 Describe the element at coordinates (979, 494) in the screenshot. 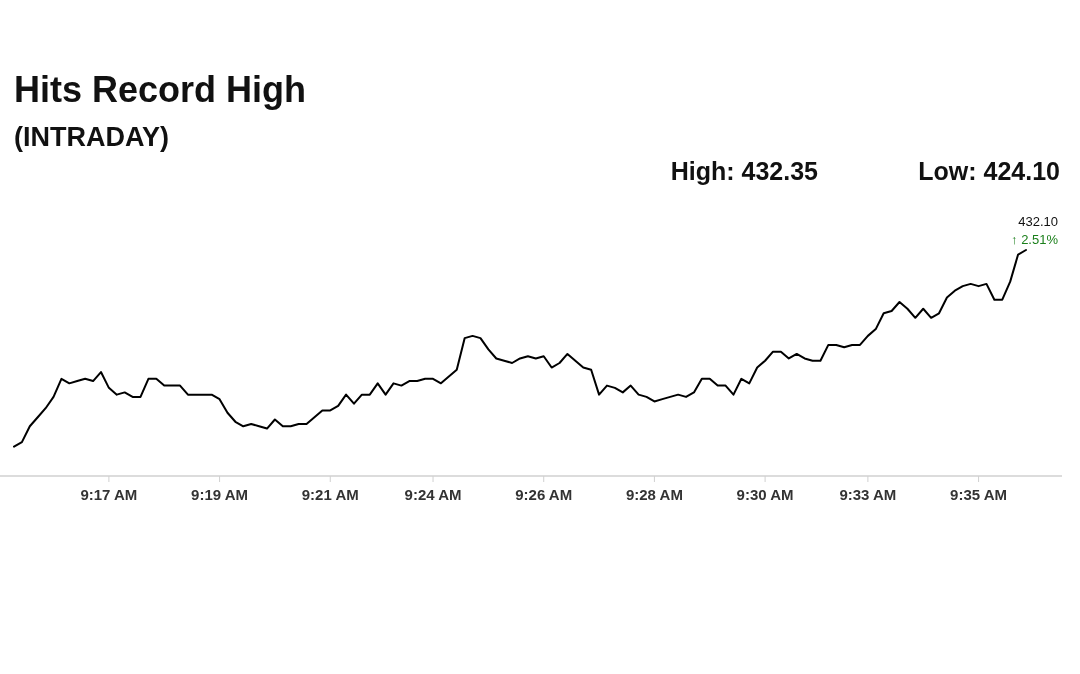

I see `x-tick-label: 9:35 AM` at that location.